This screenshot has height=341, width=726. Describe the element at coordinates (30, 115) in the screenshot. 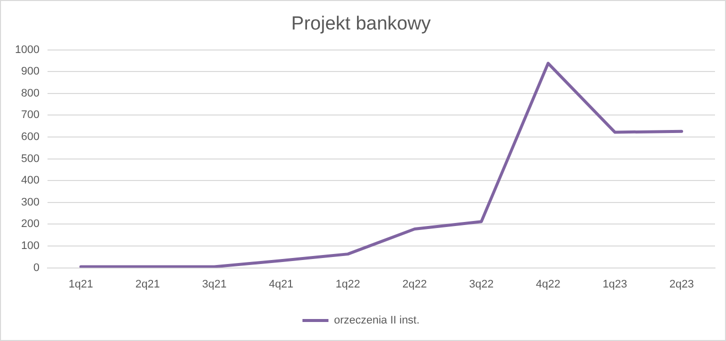

I see `y-tick-label: 700` at that location.